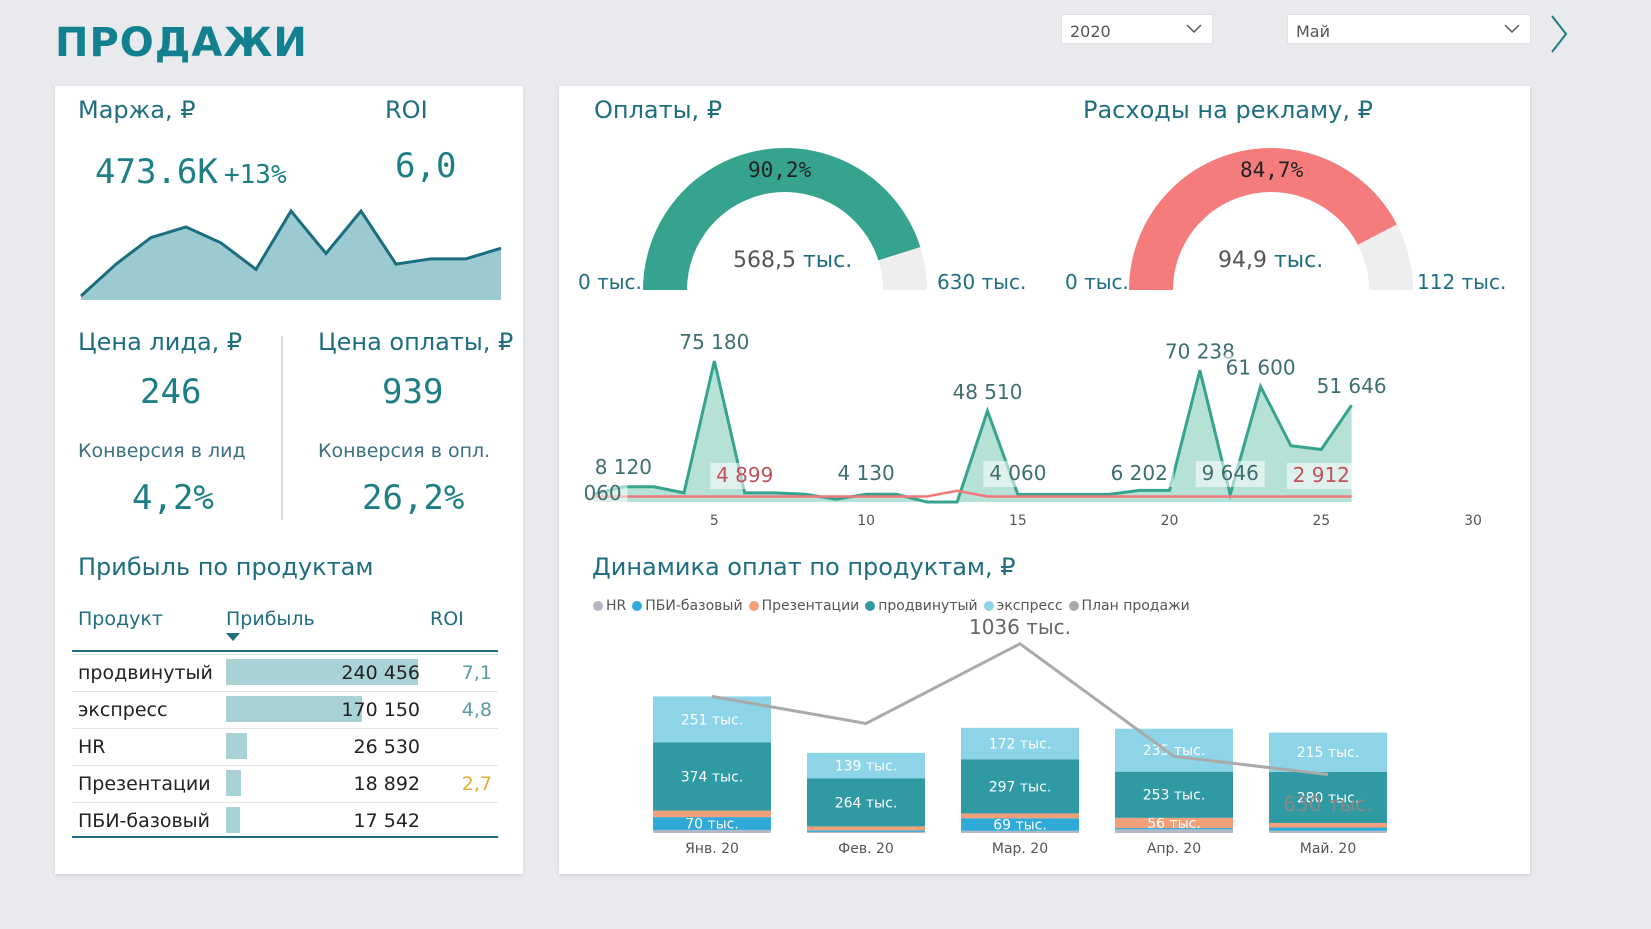  What do you see at coordinates (285, 820) in the screenshot?
I see `table-row: ПБИ-базовый 17 542` at bounding box center [285, 820].